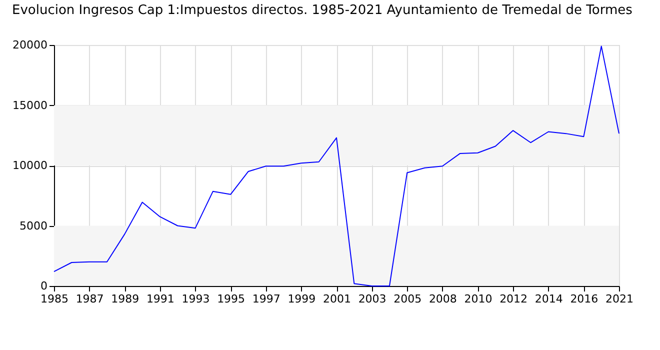  What do you see at coordinates (30, 165) in the screenshot?
I see `y-tick-label: 10000` at bounding box center [30, 165].